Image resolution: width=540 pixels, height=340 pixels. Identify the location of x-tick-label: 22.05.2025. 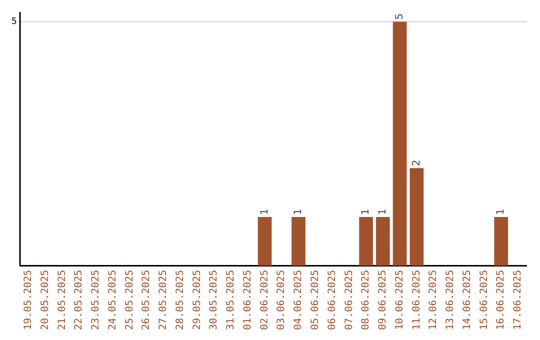
(79, 300).